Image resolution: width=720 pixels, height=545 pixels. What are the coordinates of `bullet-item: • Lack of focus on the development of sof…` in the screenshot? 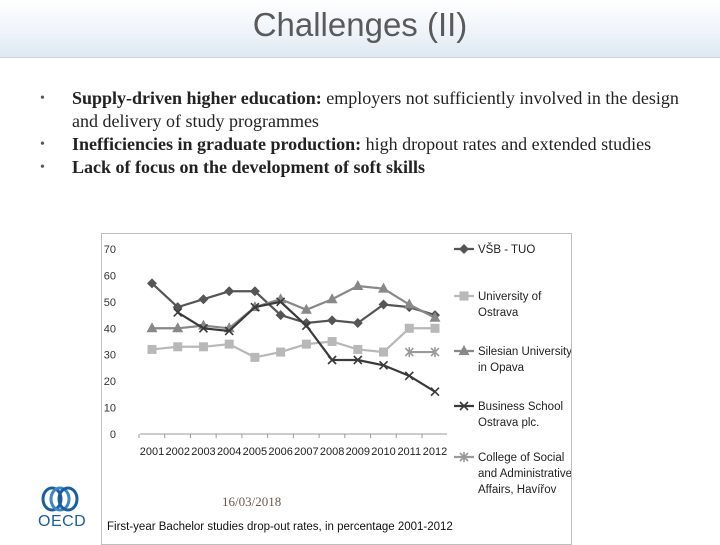 It's located at (370, 167).